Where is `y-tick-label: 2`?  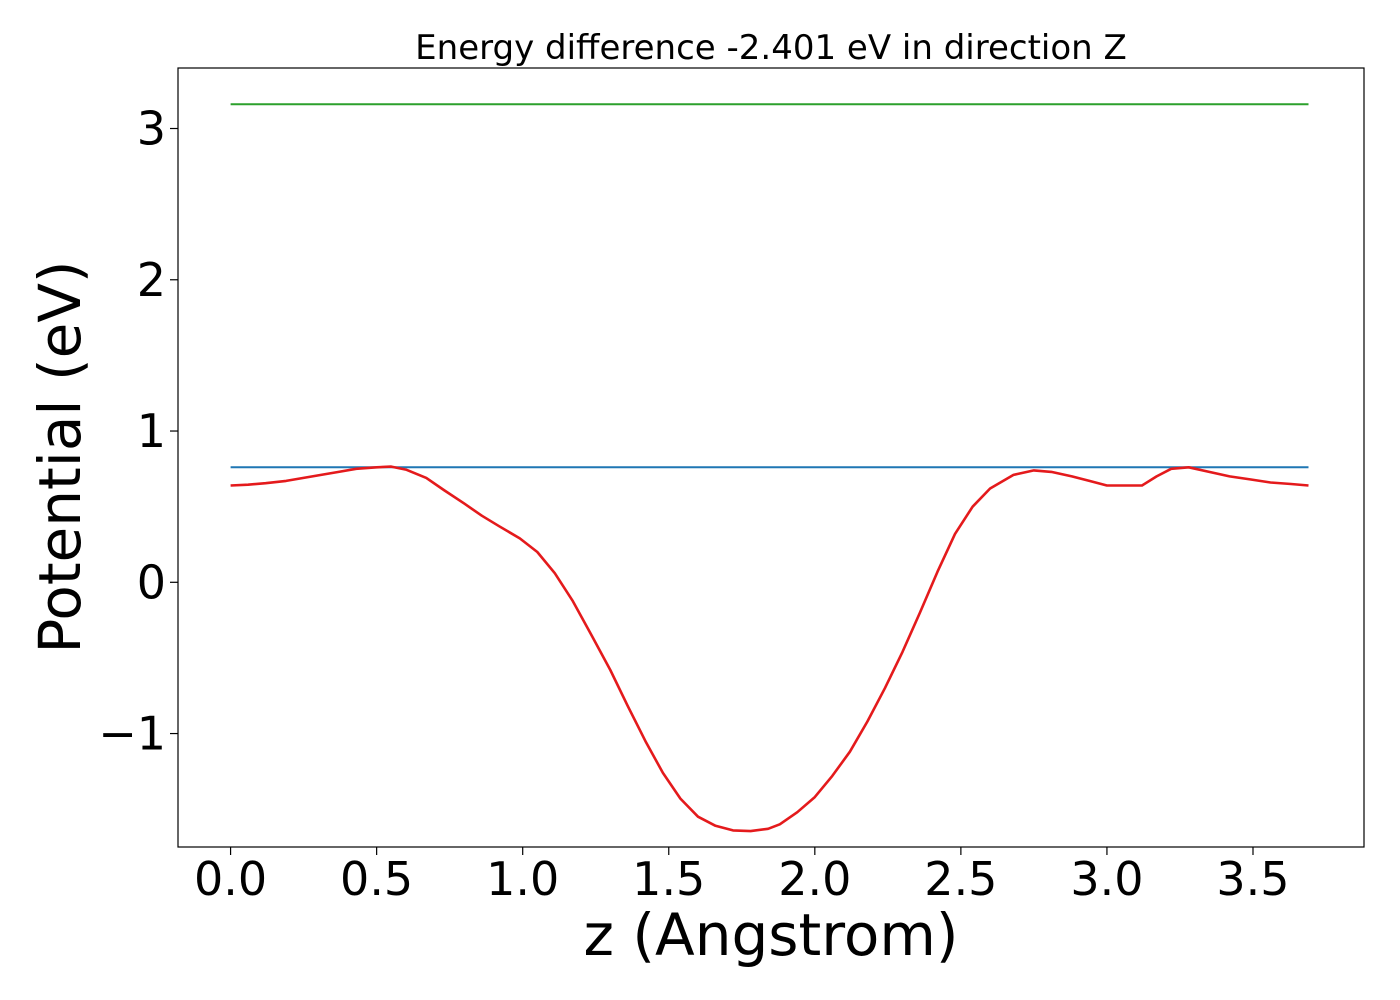
y-tick-label: 2 is located at coordinates (151, 280).